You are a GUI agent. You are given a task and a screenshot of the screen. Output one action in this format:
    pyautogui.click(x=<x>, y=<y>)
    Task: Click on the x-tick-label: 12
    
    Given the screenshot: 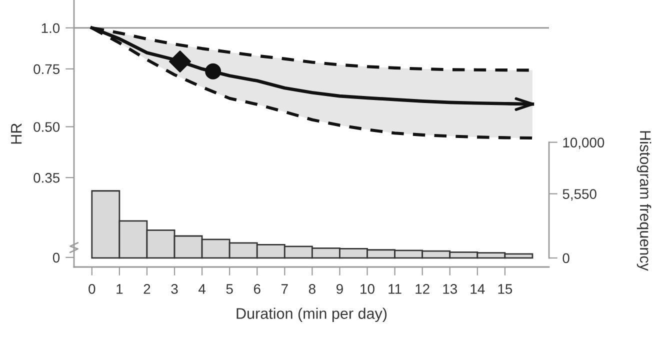 What is the action you would take?
    pyautogui.click(x=423, y=289)
    